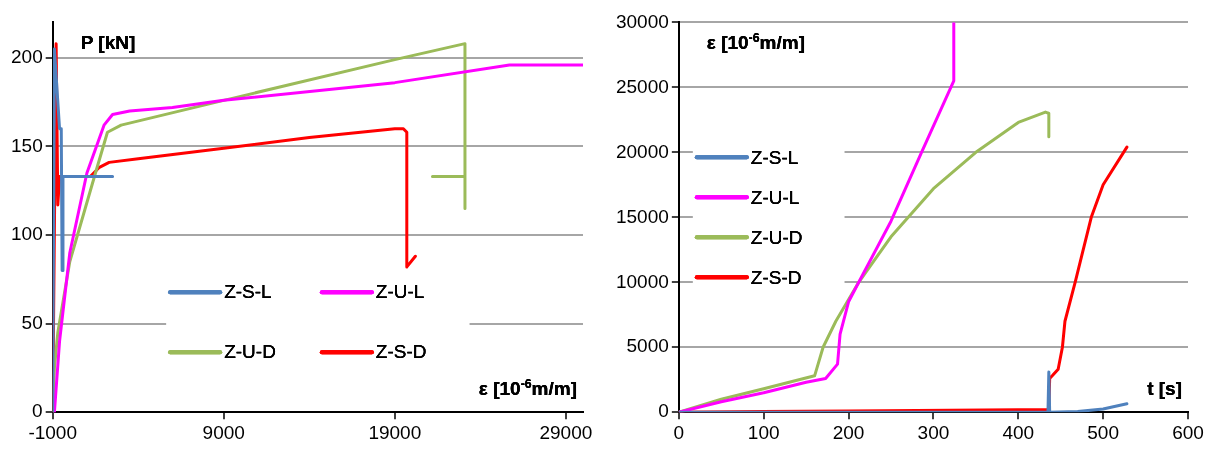 This screenshot has width=1217, height=457. Describe the element at coordinates (848, 432) in the screenshot. I see `x-tick-label: 200` at that location.